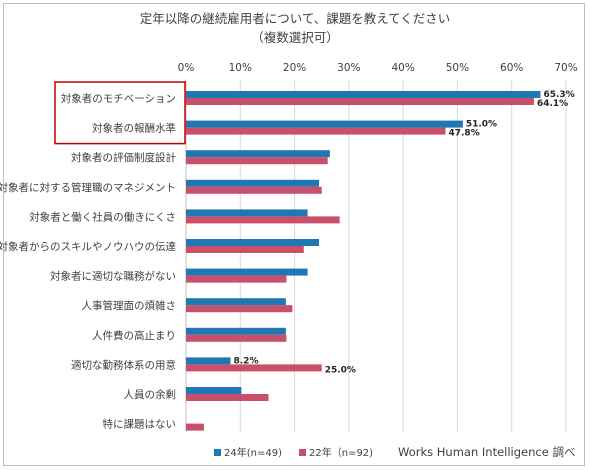  What do you see at coordinates (140, 424) in the screenshot?
I see `category-label: 特に課題はない` at bounding box center [140, 424].